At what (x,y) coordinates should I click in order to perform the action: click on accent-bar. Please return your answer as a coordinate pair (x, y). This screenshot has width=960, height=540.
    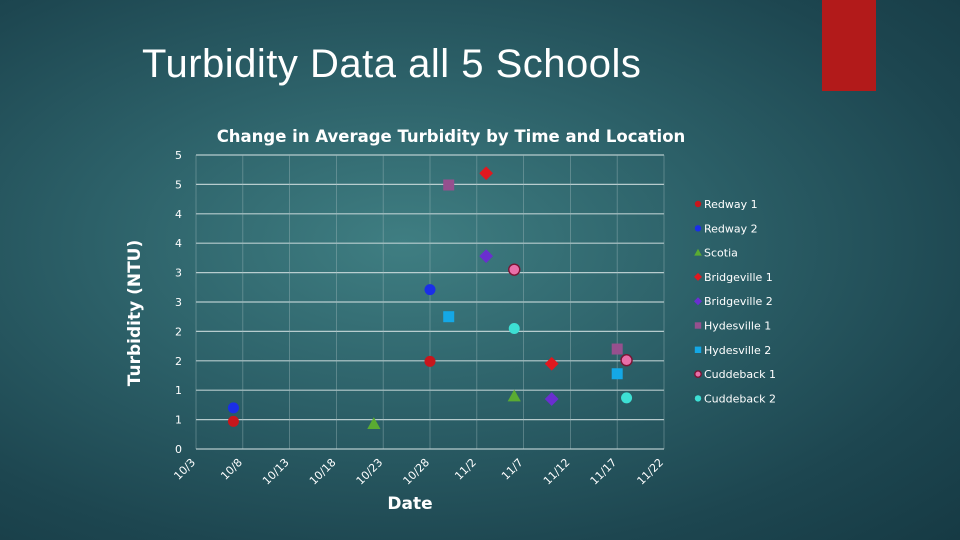
    Looking at the image, I should click on (849, 45).